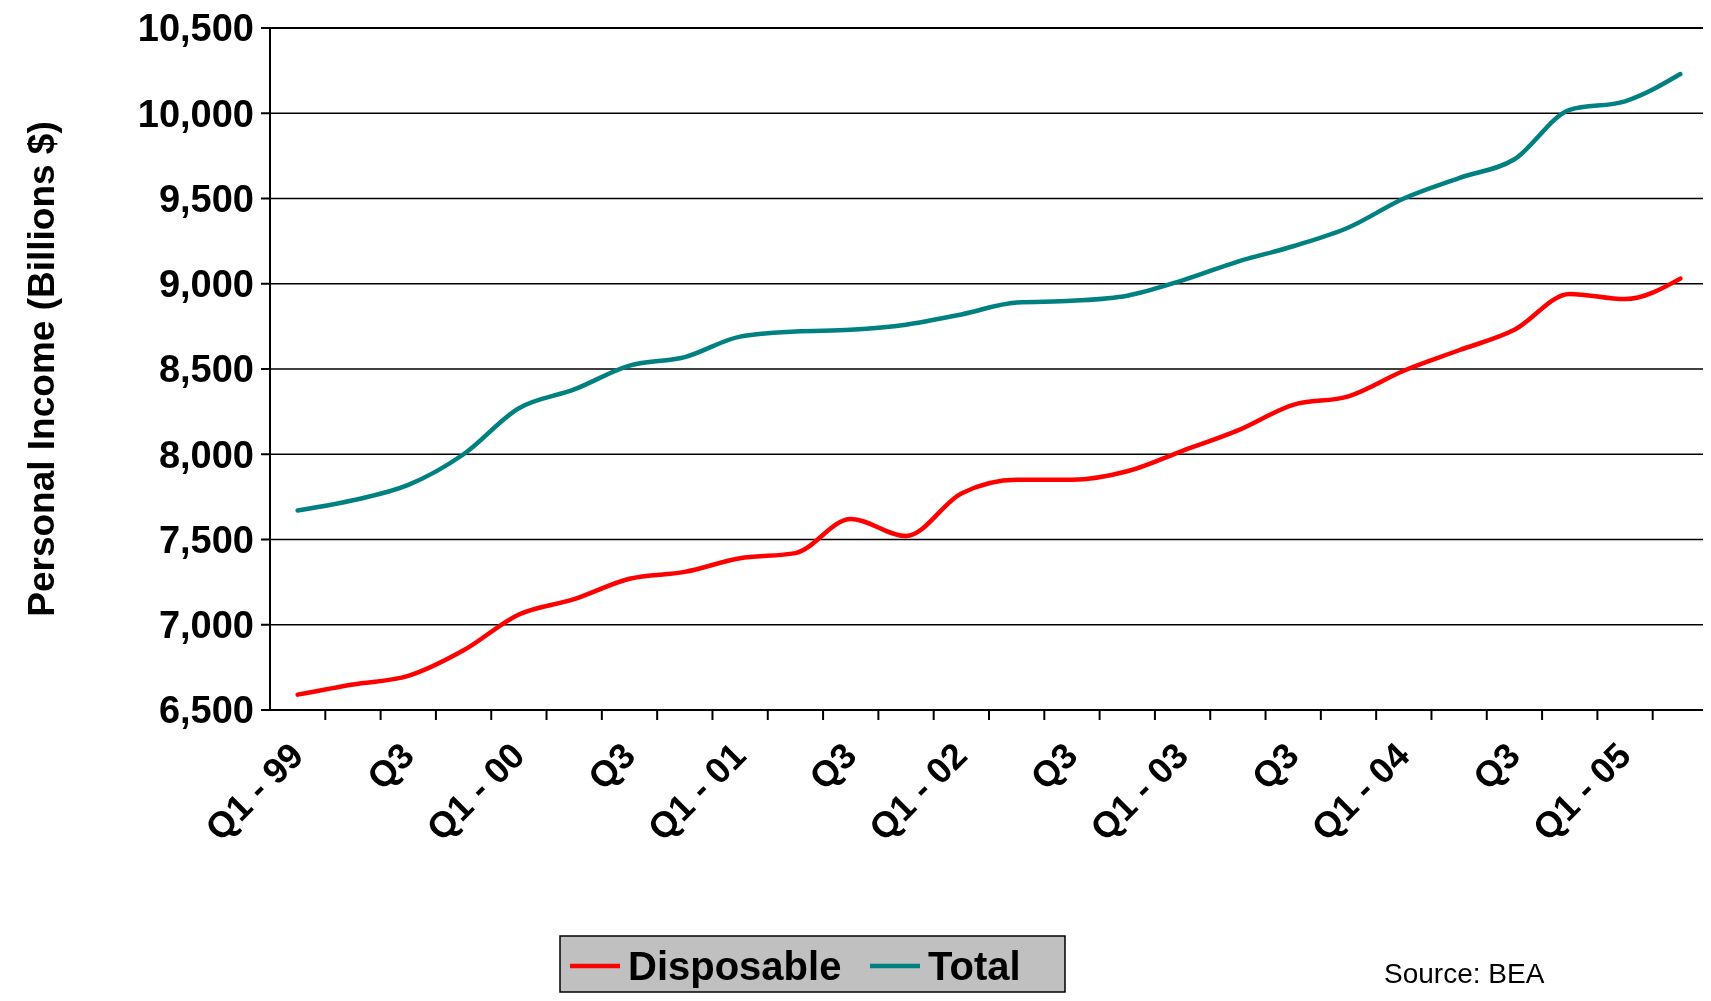 This screenshot has width=1711, height=1001. What do you see at coordinates (41, 369) in the screenshot?
I see `y-axis-title: Personal Income (Billions $)` at bounding box center [41, 369].